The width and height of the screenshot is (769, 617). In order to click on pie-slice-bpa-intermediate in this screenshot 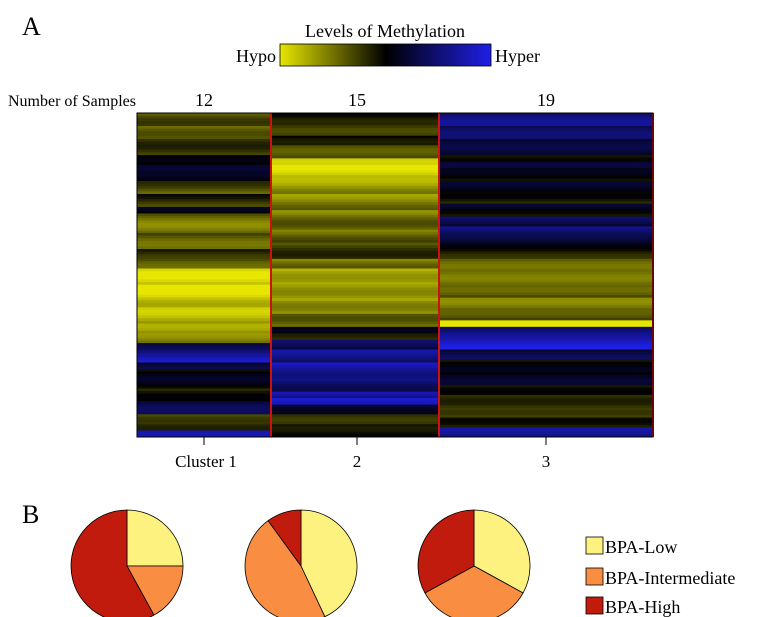, I will do `click(285, 568)`.